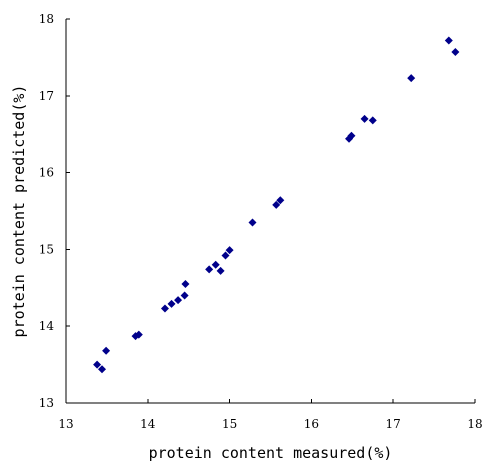 This screenshot has height=463, width=482. Describe the element at coordinates (46, 96) in the screenshot. I see `y-tick-label: 17` at that location.